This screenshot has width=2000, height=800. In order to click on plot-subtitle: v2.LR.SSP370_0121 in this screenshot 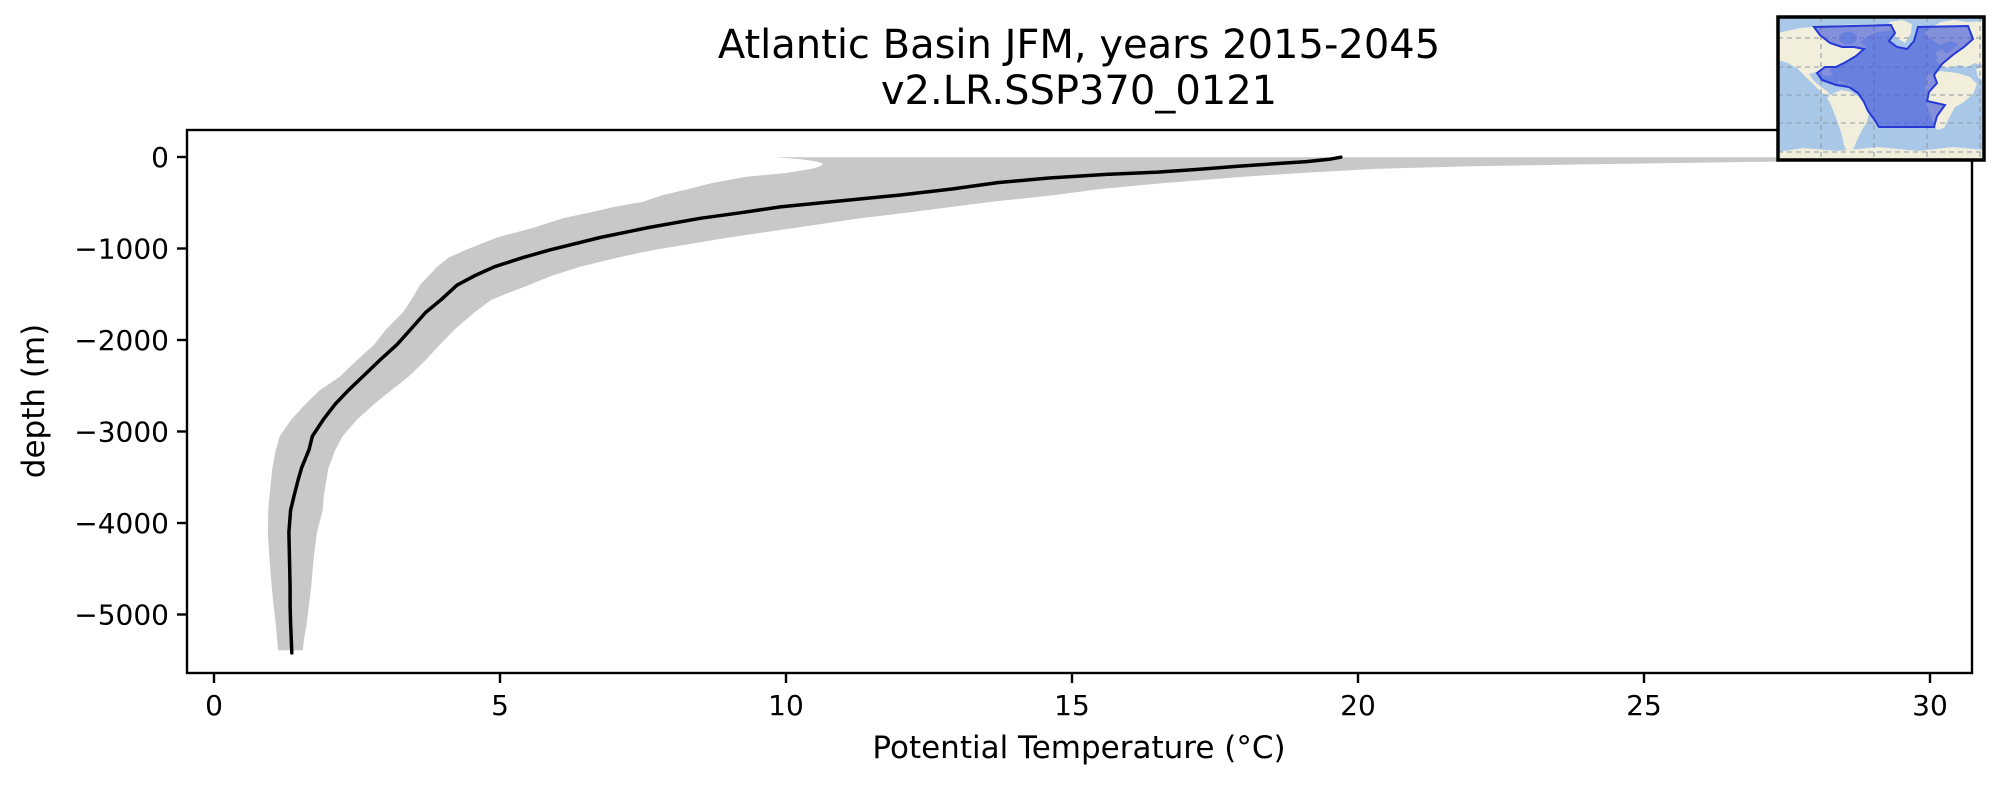, I will do `click(1079, 91)`.